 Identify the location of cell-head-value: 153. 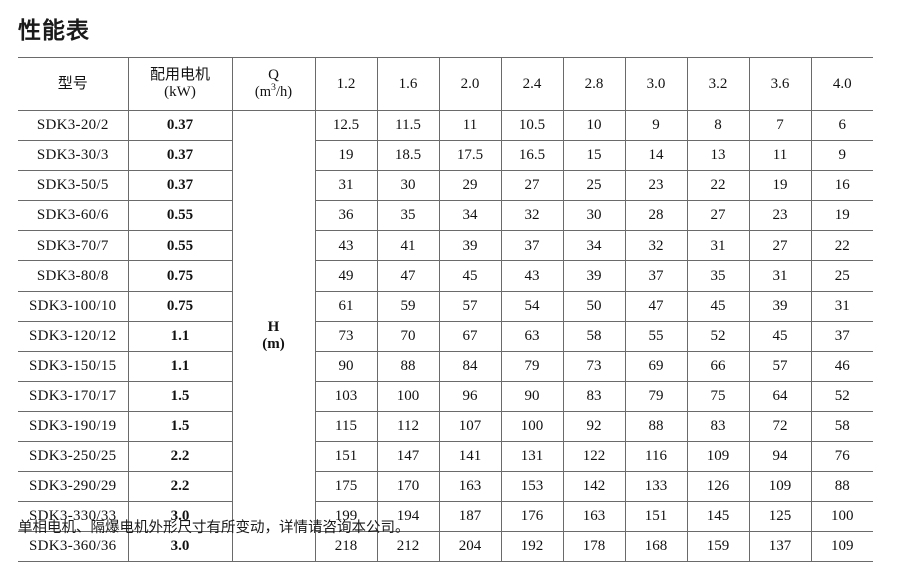
(532, 487).